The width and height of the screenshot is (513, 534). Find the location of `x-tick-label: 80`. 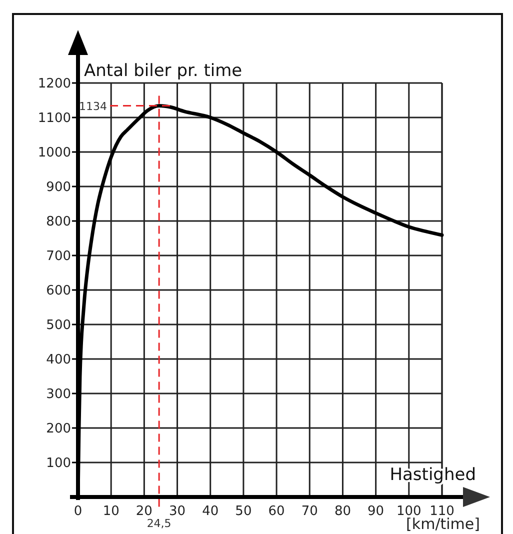

x-tick-label: 80 is located at coordinates (342, 511).